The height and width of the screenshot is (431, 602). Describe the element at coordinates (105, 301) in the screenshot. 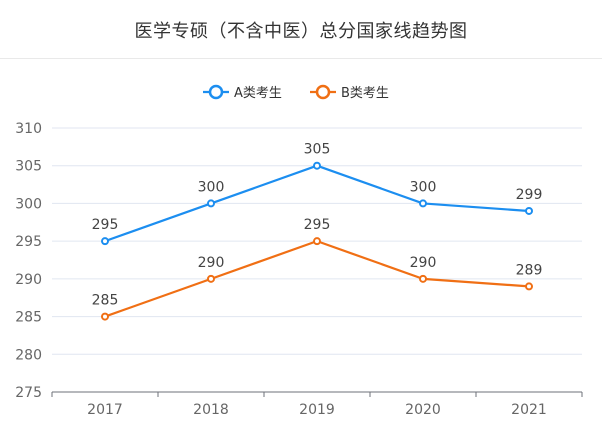

I see `data-label: 285` at that location.